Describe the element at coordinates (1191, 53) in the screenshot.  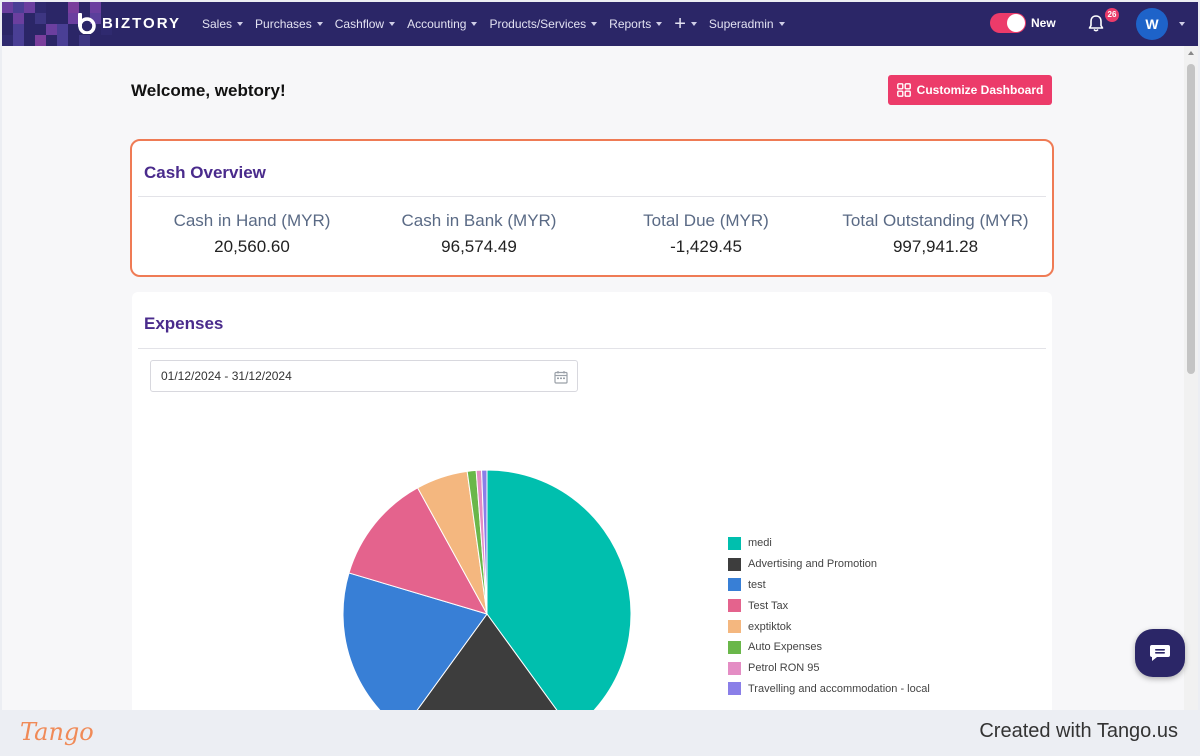
I see `scroll-up-icon` at that location.